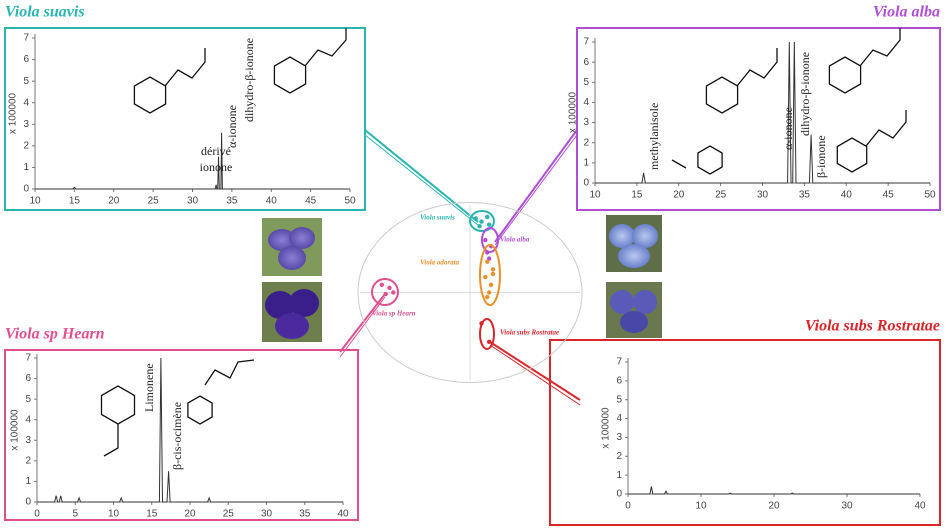 The height and width of the screenshot is (530, 950). I want to click on group-label: Viola suavis, so click(437, 218).